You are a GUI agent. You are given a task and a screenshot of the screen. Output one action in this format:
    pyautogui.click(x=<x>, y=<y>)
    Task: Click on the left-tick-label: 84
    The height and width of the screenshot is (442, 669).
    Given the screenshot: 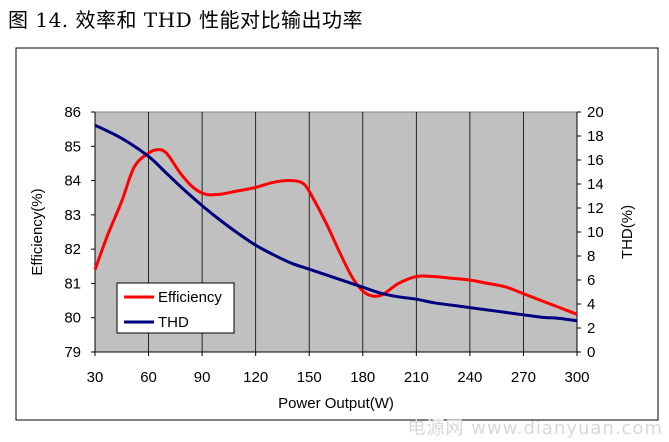 What is the action you would take?
    pyautogui.click(x=72, y=181)
    